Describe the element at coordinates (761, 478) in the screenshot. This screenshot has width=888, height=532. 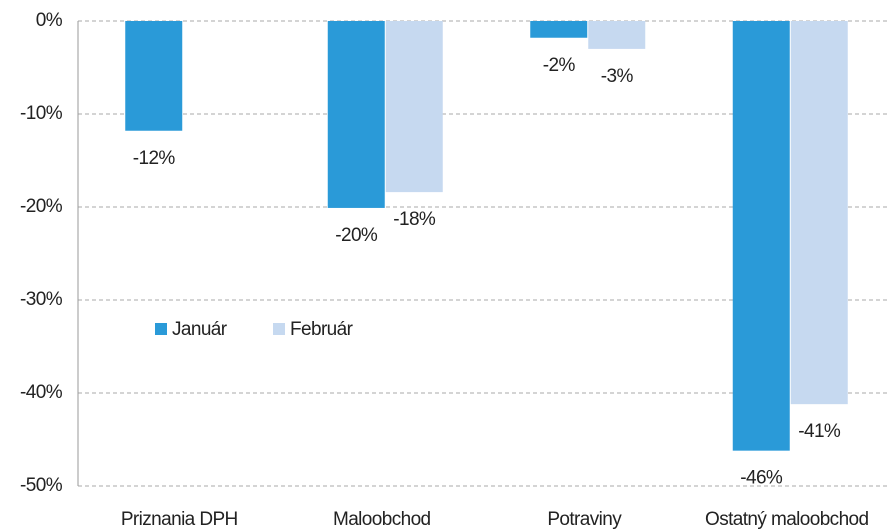
I see `value-label: -46%` at that location.